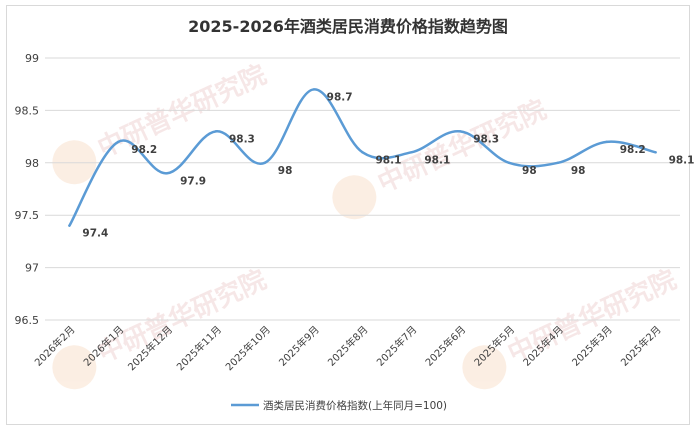  What do you see at coordinates (445, 346) in the screenshot?
I see `x-tick-label: 2025年6月` at bounding box center [445, 346].